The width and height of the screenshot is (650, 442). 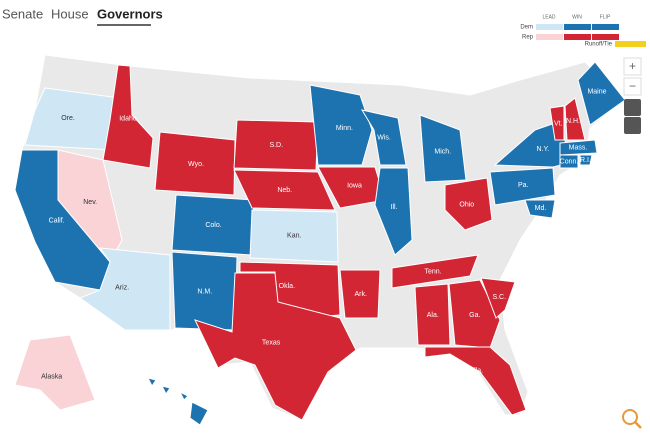 I want to click on state-label: Hawaii, so click(x=176, y=410).